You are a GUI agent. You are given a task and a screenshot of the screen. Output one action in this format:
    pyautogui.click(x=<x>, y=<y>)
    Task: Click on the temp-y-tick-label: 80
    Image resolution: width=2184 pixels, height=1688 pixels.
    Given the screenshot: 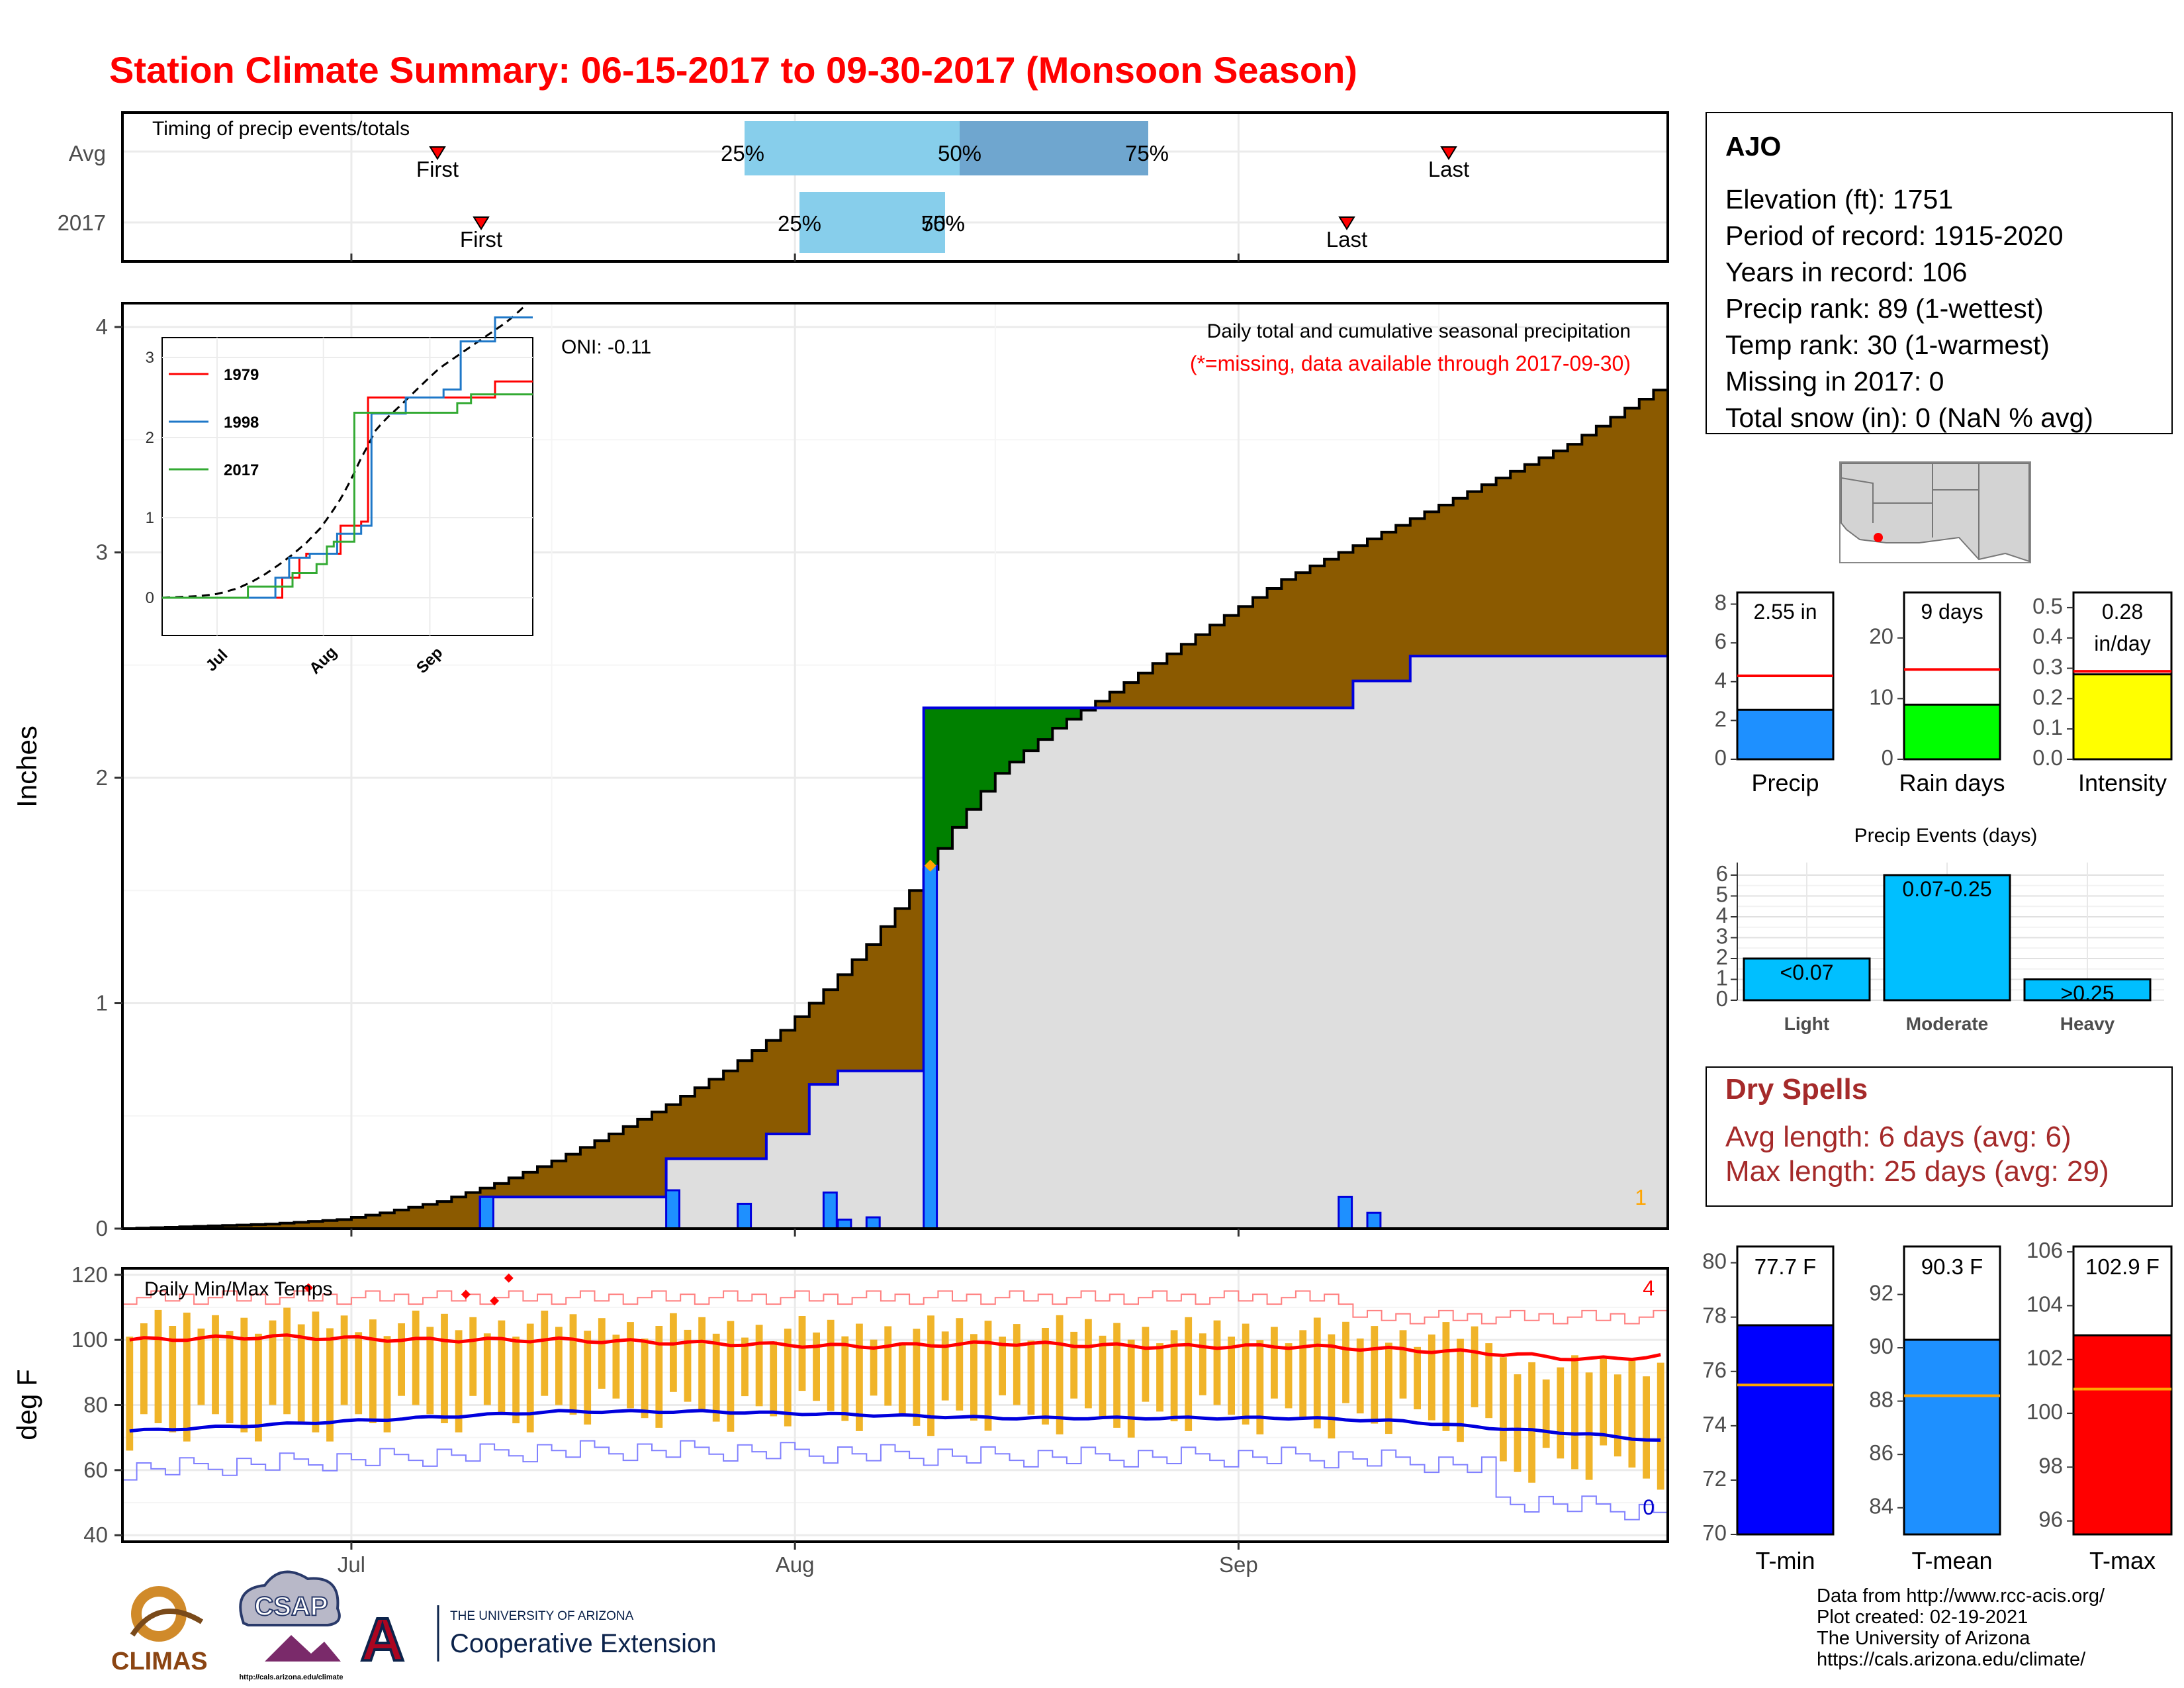 What is the action you would take?
    pyautogui.click(x=95, y=1405)
    